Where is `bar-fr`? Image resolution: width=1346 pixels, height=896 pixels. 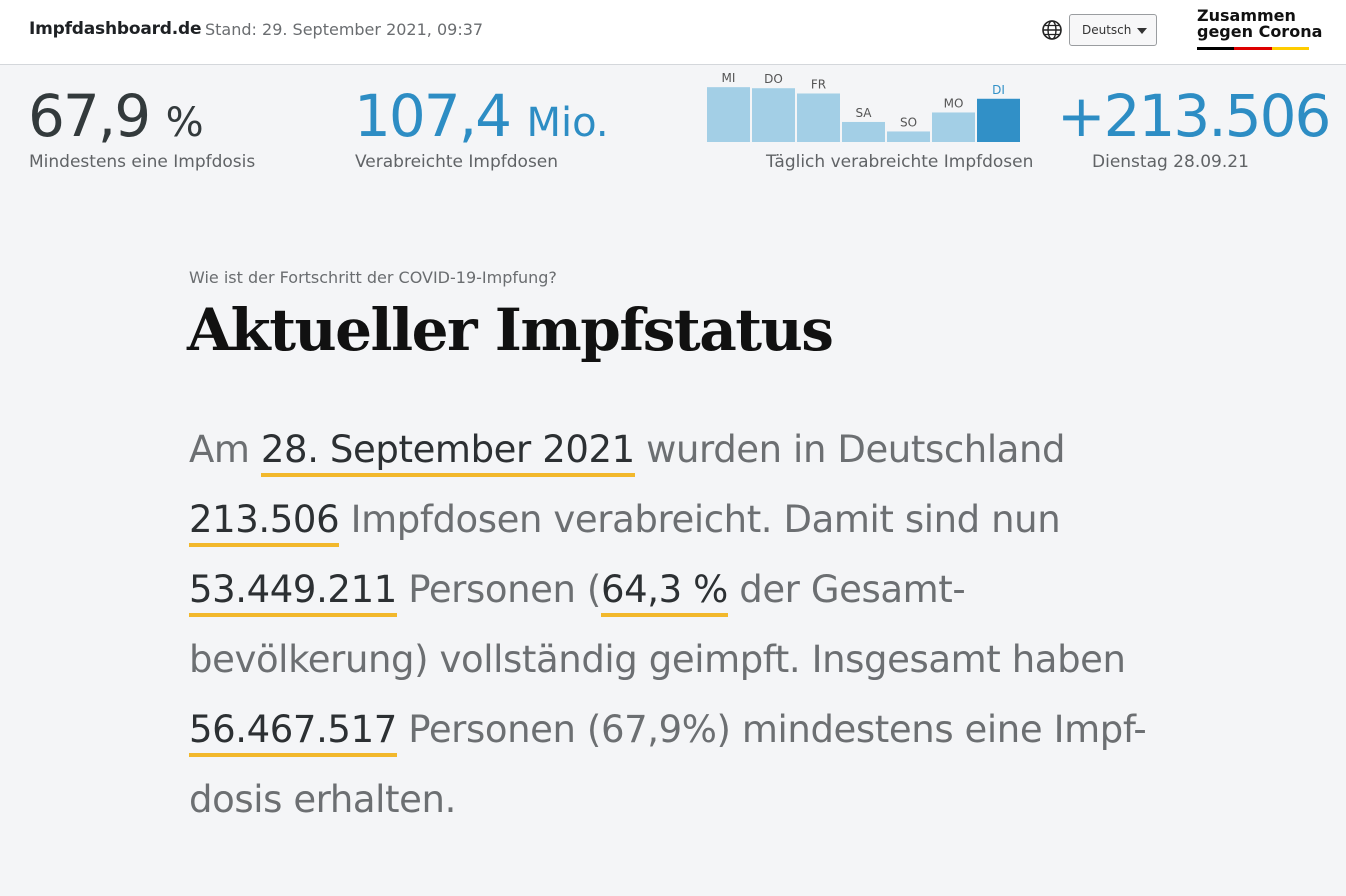
bar-fr is located at coordinates (818, 117).